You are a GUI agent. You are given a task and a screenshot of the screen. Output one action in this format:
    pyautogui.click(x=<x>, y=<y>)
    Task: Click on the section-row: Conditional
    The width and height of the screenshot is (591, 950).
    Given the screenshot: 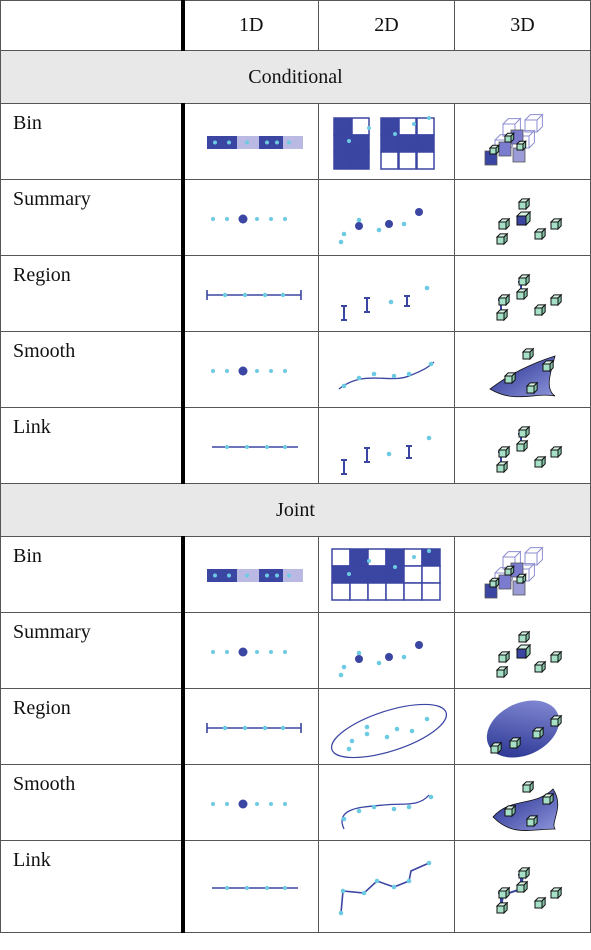 What is the action you would take?
    pyautogui.click(x=295, y=77)
    